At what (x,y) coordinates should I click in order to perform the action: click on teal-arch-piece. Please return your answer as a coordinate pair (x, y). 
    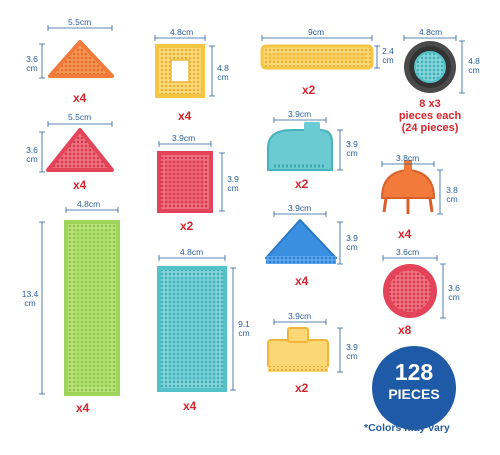
    Looking at the image, I should click on (300, 146).